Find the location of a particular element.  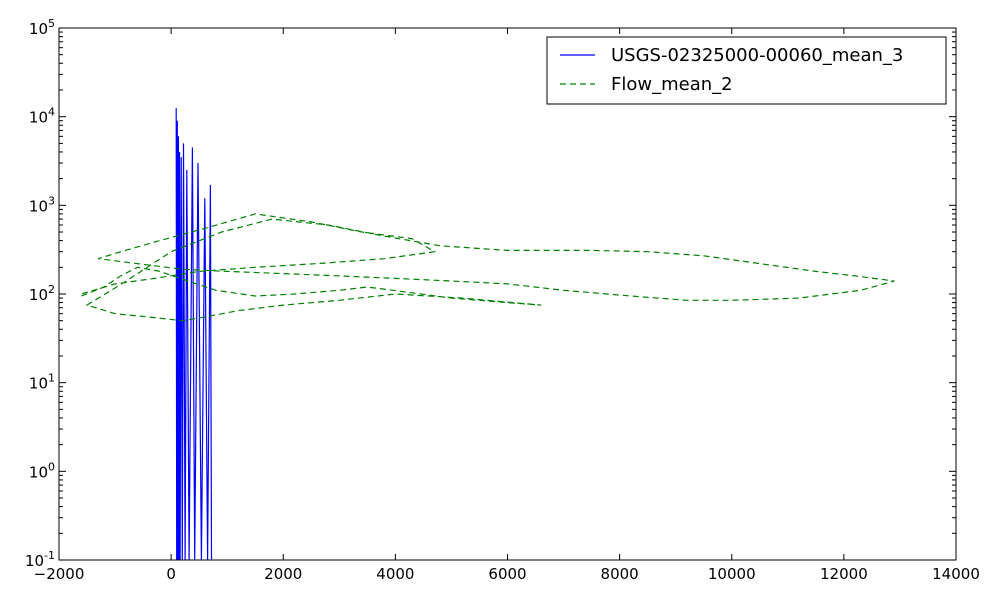

x-tick-label: 8000 is located at coordinates (620, 574).